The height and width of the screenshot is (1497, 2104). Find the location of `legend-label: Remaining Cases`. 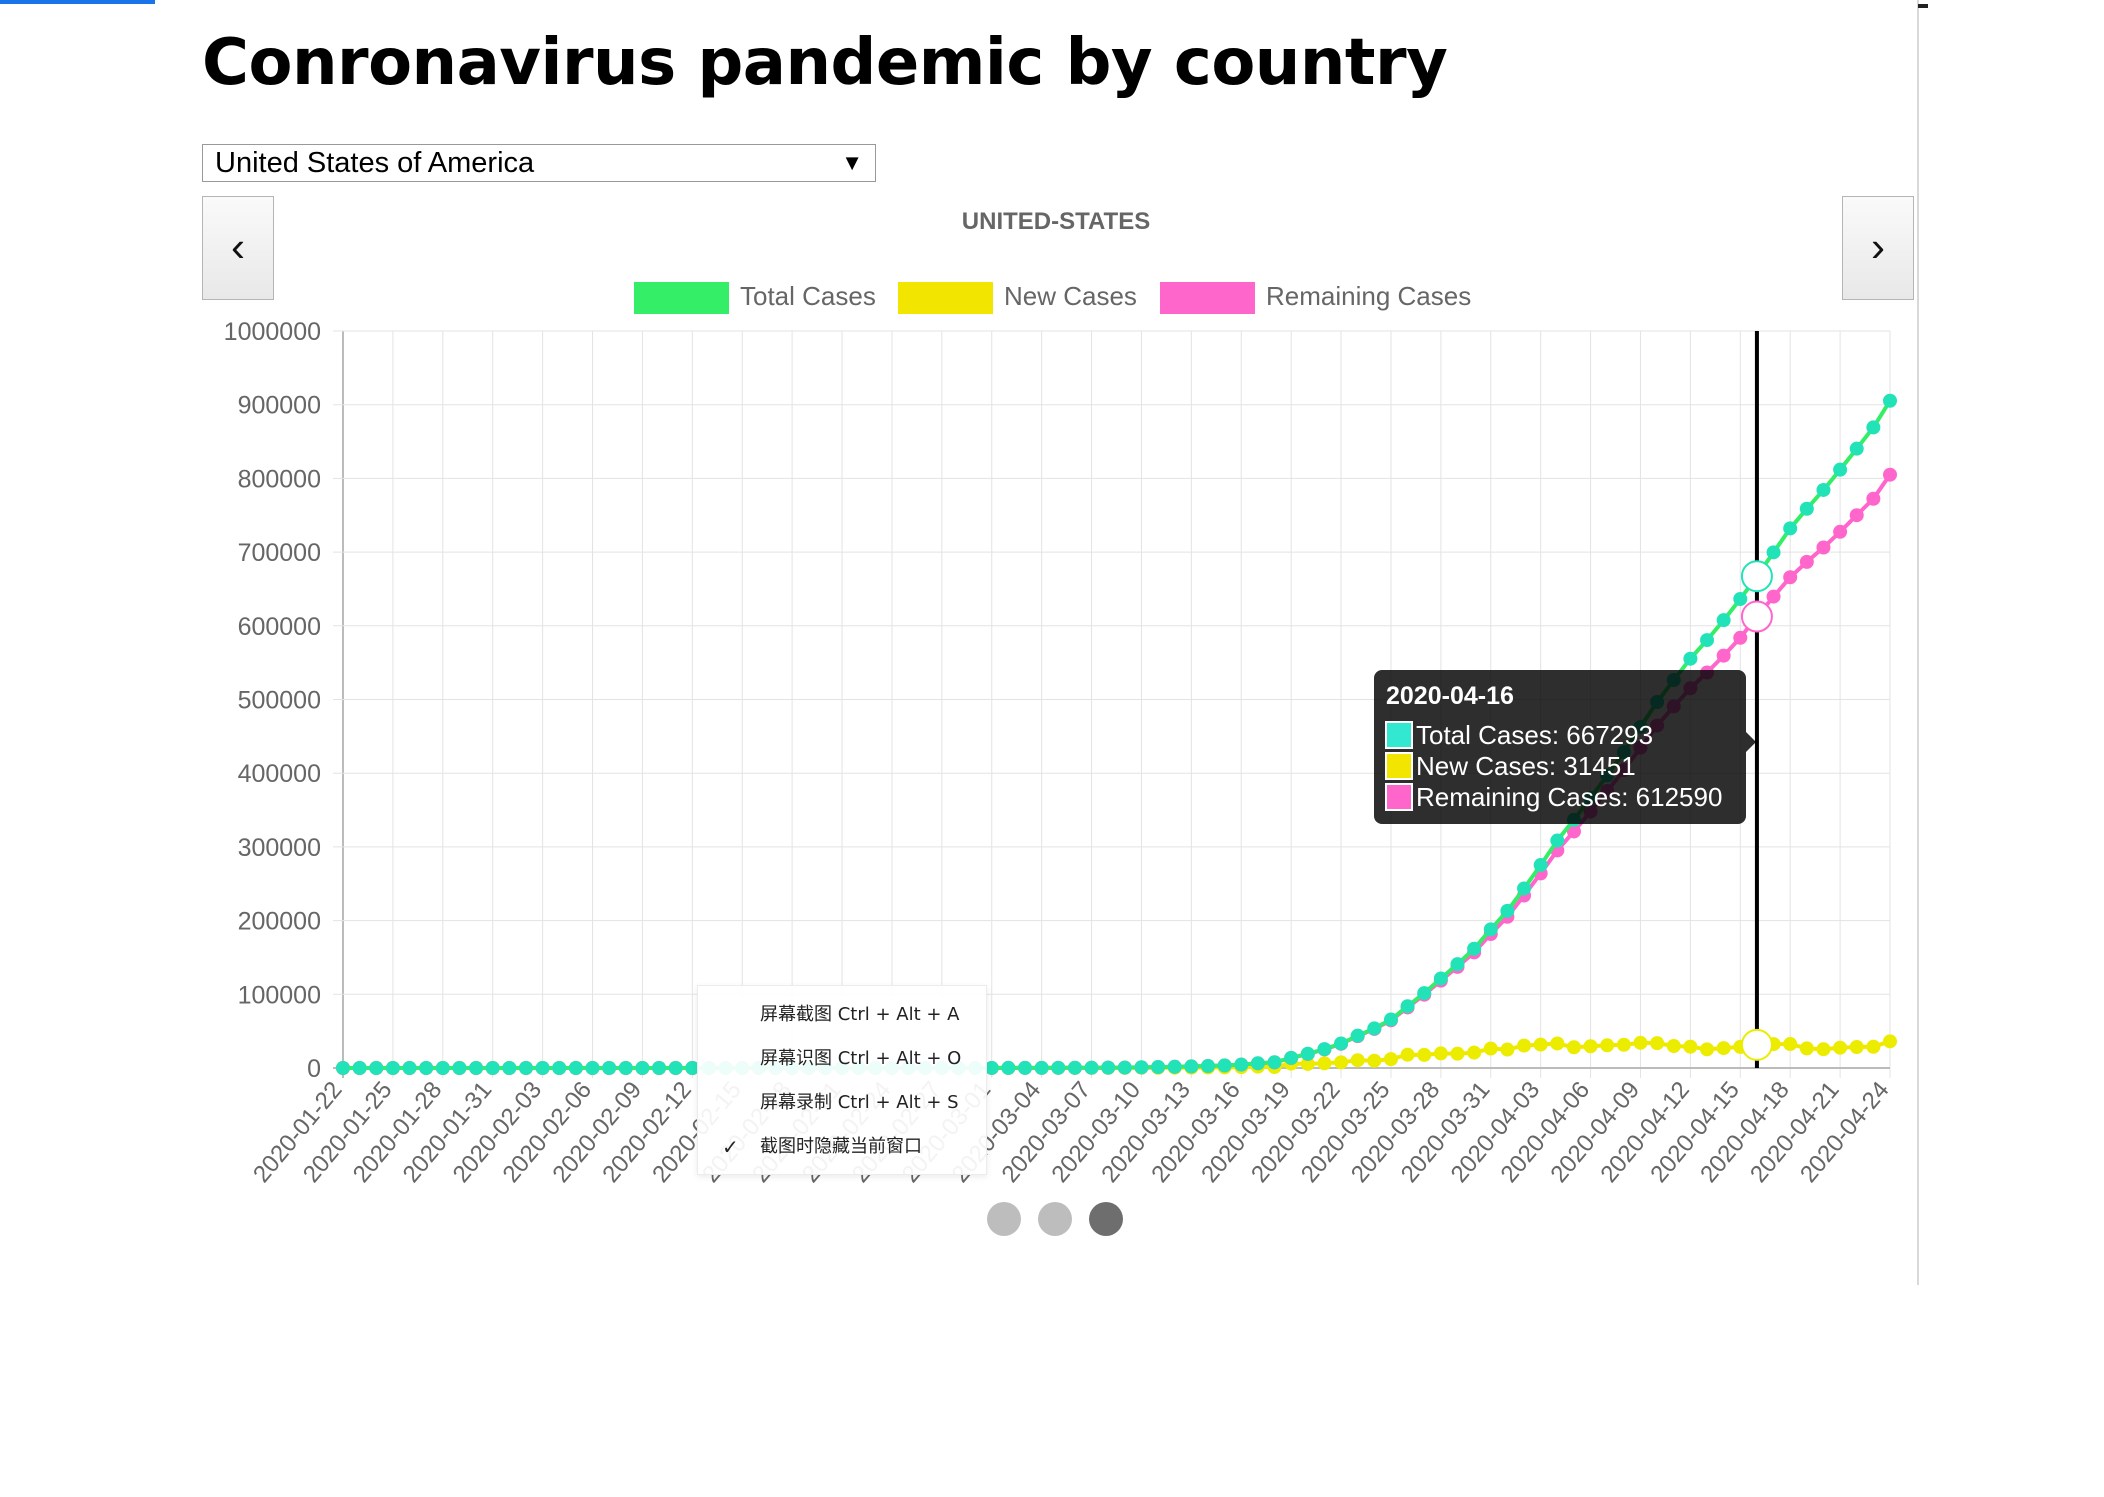

legend-label: Remaining Cases is located at coordinates (1368, 296).